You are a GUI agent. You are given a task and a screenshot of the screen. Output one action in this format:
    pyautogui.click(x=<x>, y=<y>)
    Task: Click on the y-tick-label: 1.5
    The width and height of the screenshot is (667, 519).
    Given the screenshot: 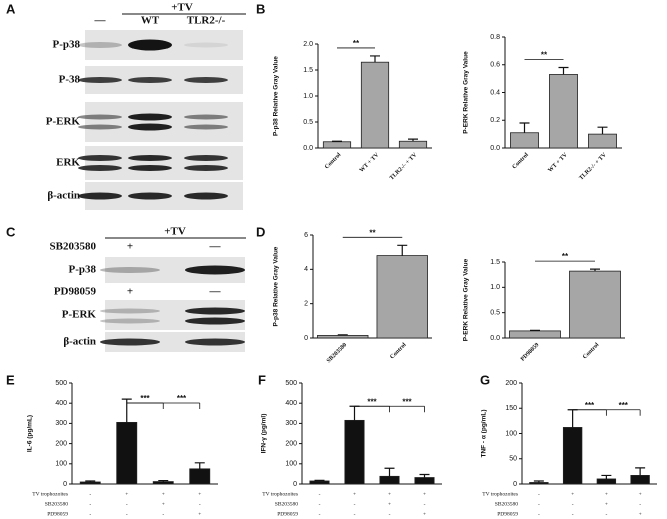 What is the action you would take?
    pyautogui.click(x=308, y=70)
    